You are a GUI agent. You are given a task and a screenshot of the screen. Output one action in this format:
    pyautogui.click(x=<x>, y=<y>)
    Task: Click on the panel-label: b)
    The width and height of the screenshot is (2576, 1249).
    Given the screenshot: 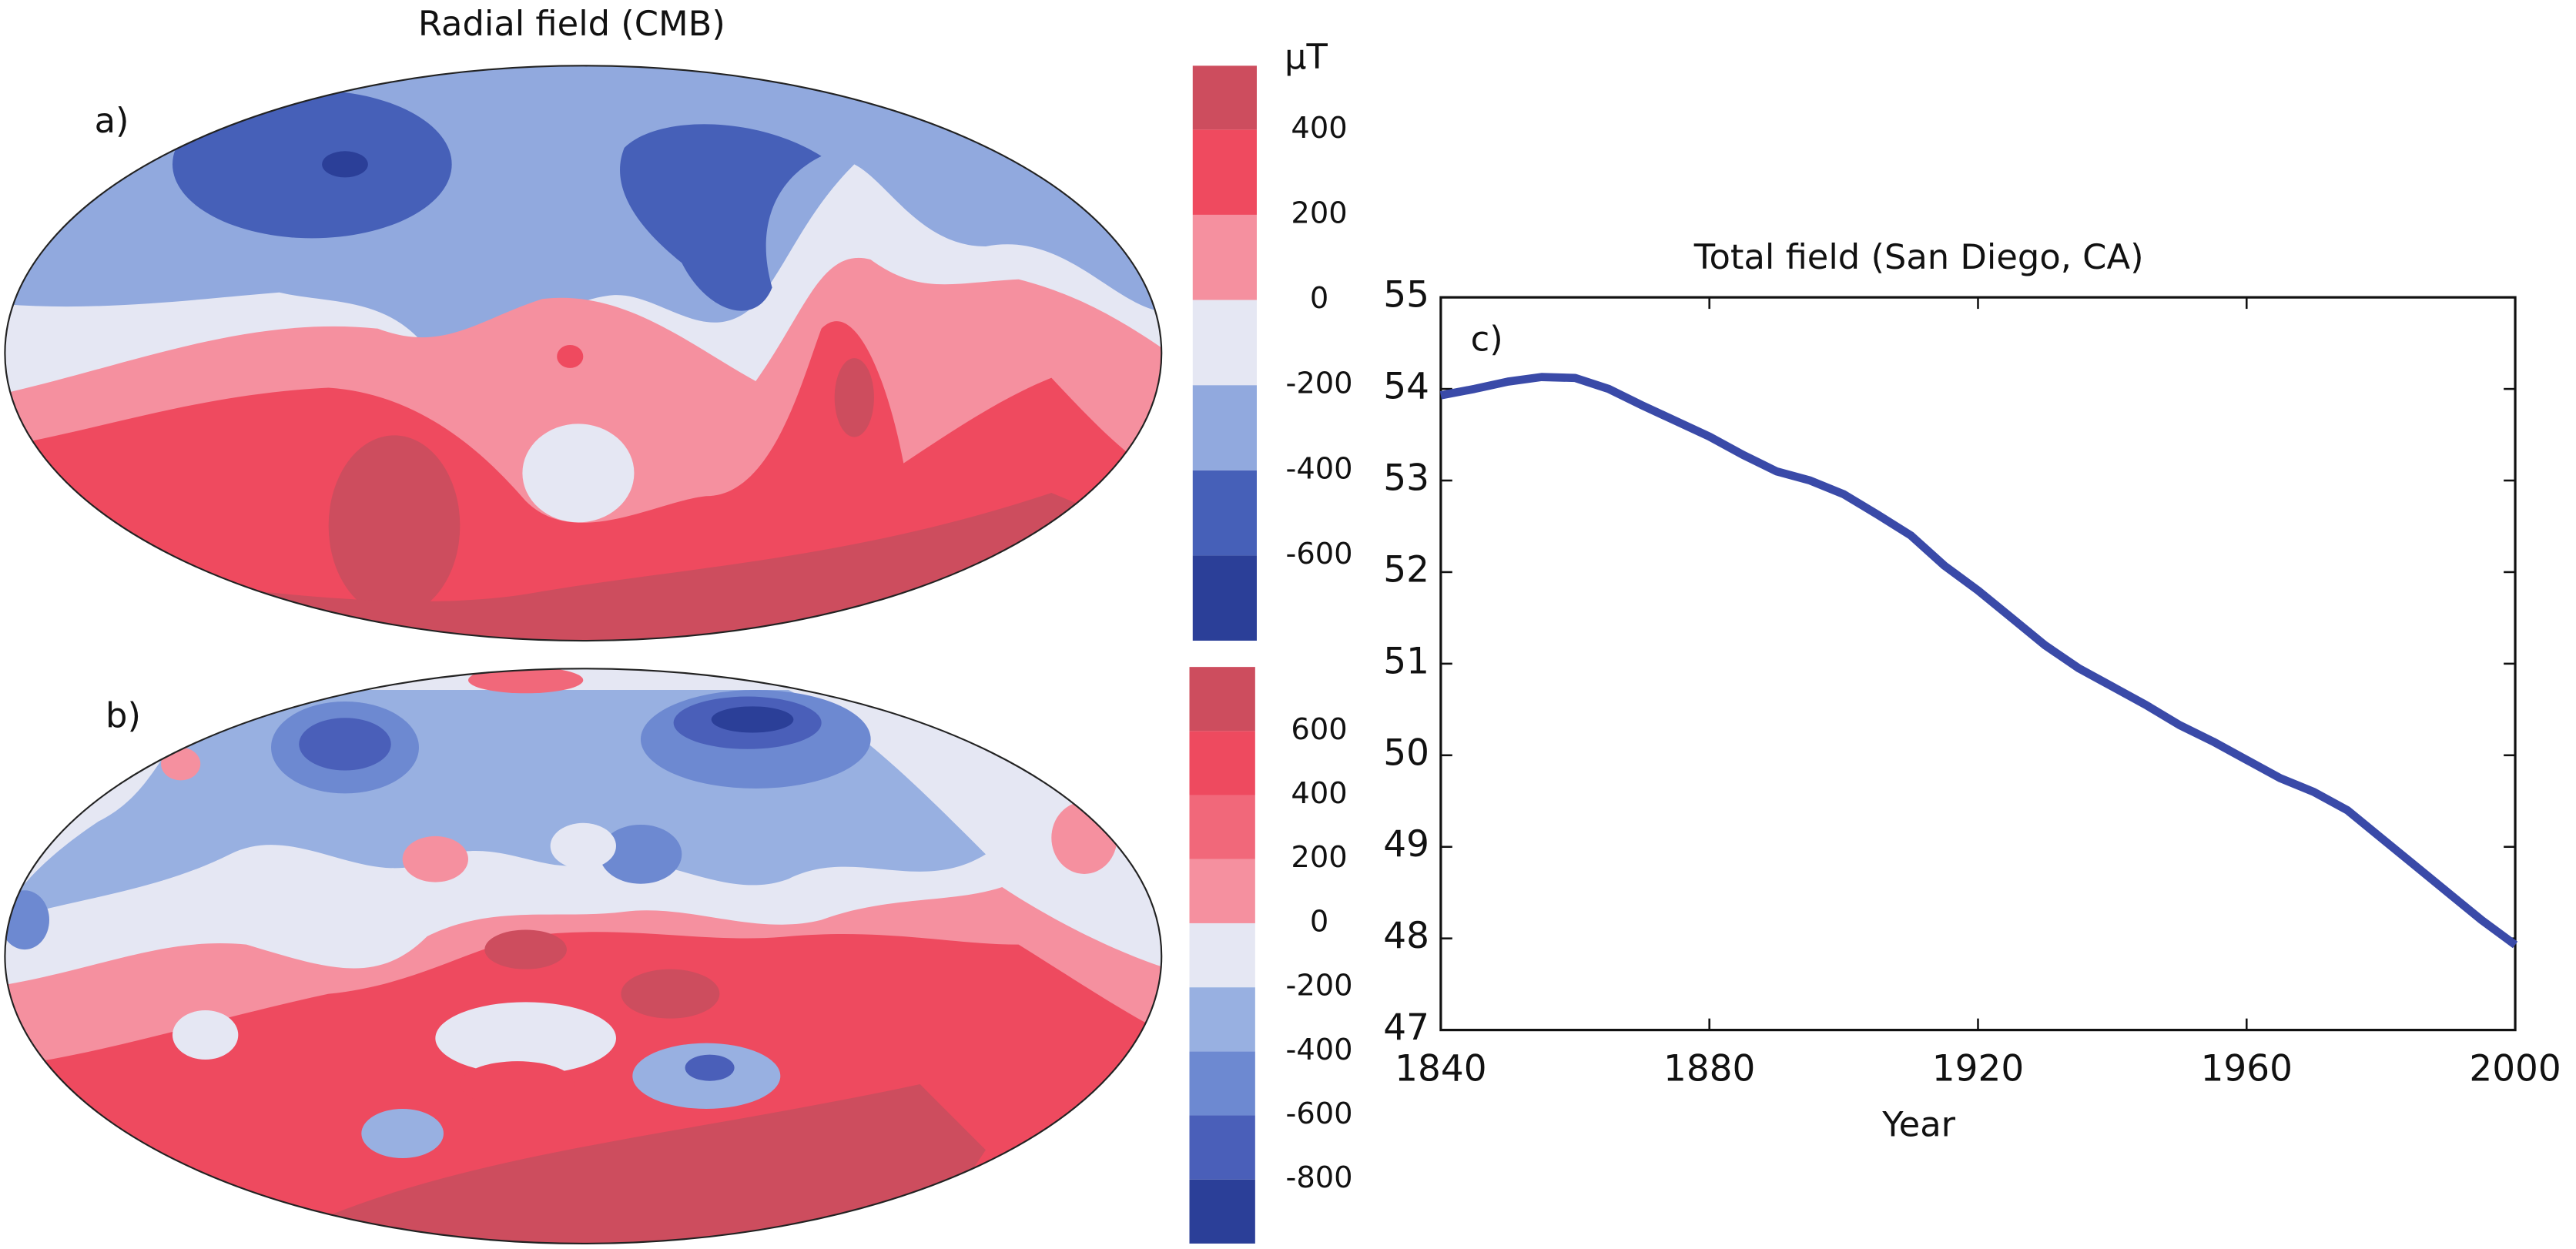 What is the action you would take?
    pyautogui.click(x=124, y=715)
    